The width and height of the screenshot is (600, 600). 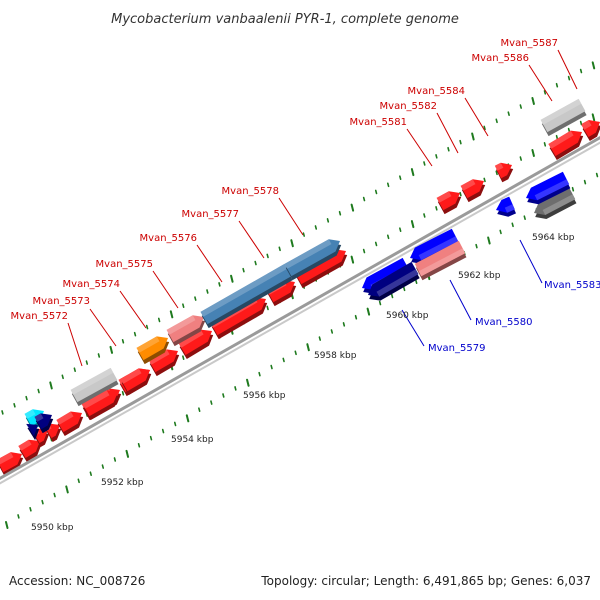 I want to click on gene-arrow-blue-reverse-b, so click(x=435, y=246).